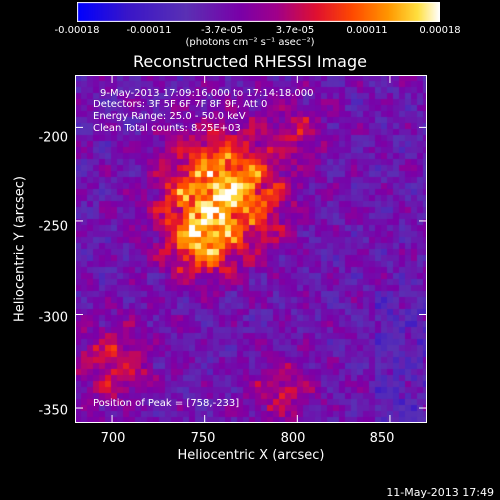 This screenshot has width=500, height=500. I want to click on y-tick-label: -300, so click(53, 318).